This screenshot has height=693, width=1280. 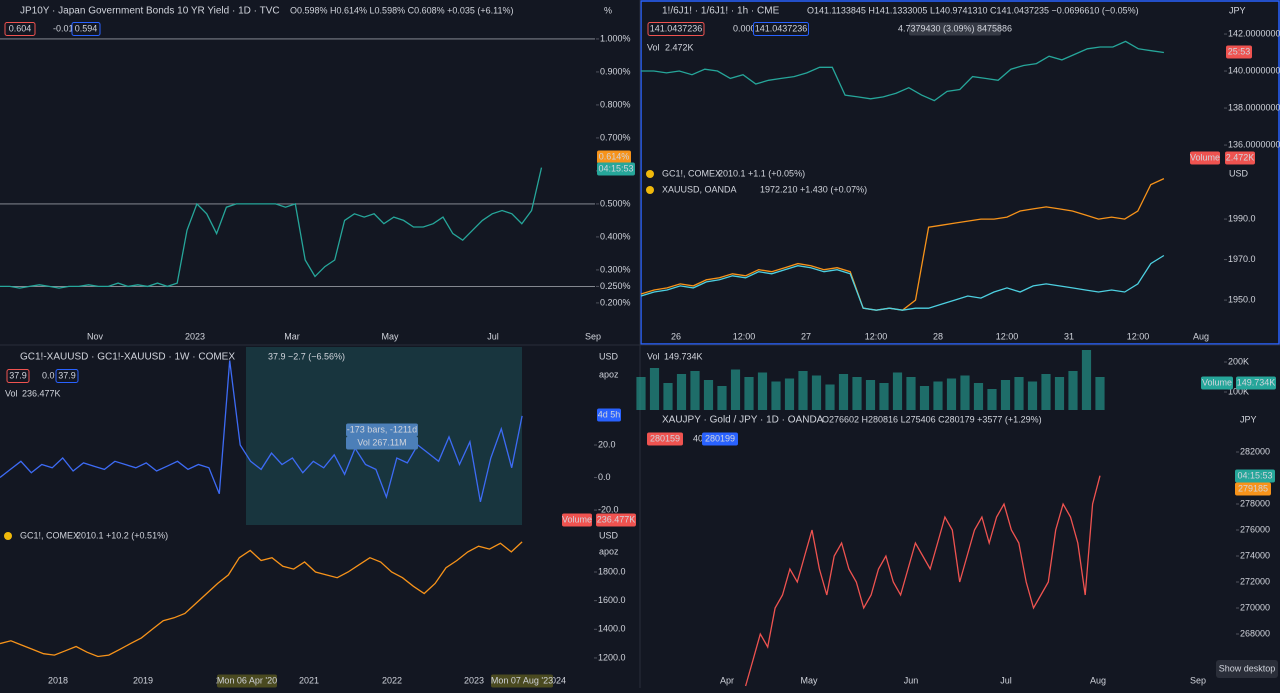 What do you see at coordinates (813, 189) in the screenshot?
I see `info-label: 1972.210 +1.430 (+0.07%)` at bounding box center [813, 189].